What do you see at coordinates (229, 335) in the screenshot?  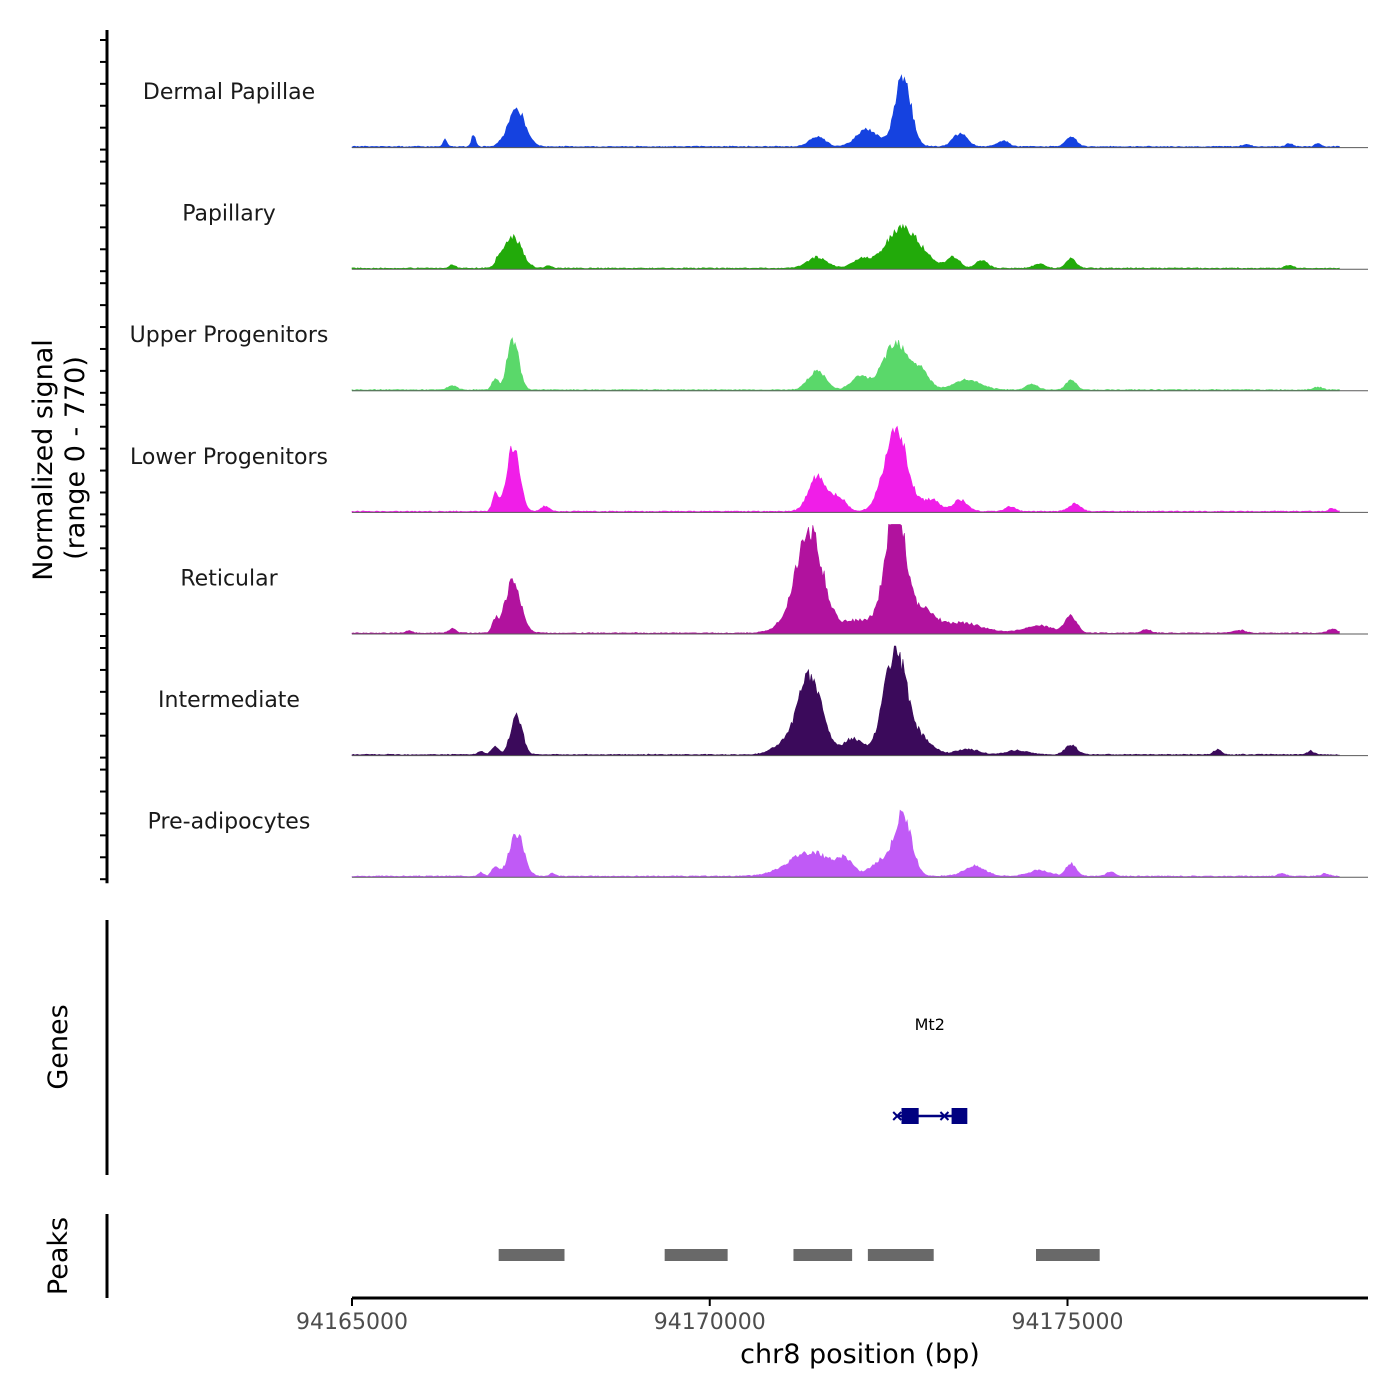 I see `track-label-upper-progenitors: Upper Progenitors` at bounding box center [229, 335].